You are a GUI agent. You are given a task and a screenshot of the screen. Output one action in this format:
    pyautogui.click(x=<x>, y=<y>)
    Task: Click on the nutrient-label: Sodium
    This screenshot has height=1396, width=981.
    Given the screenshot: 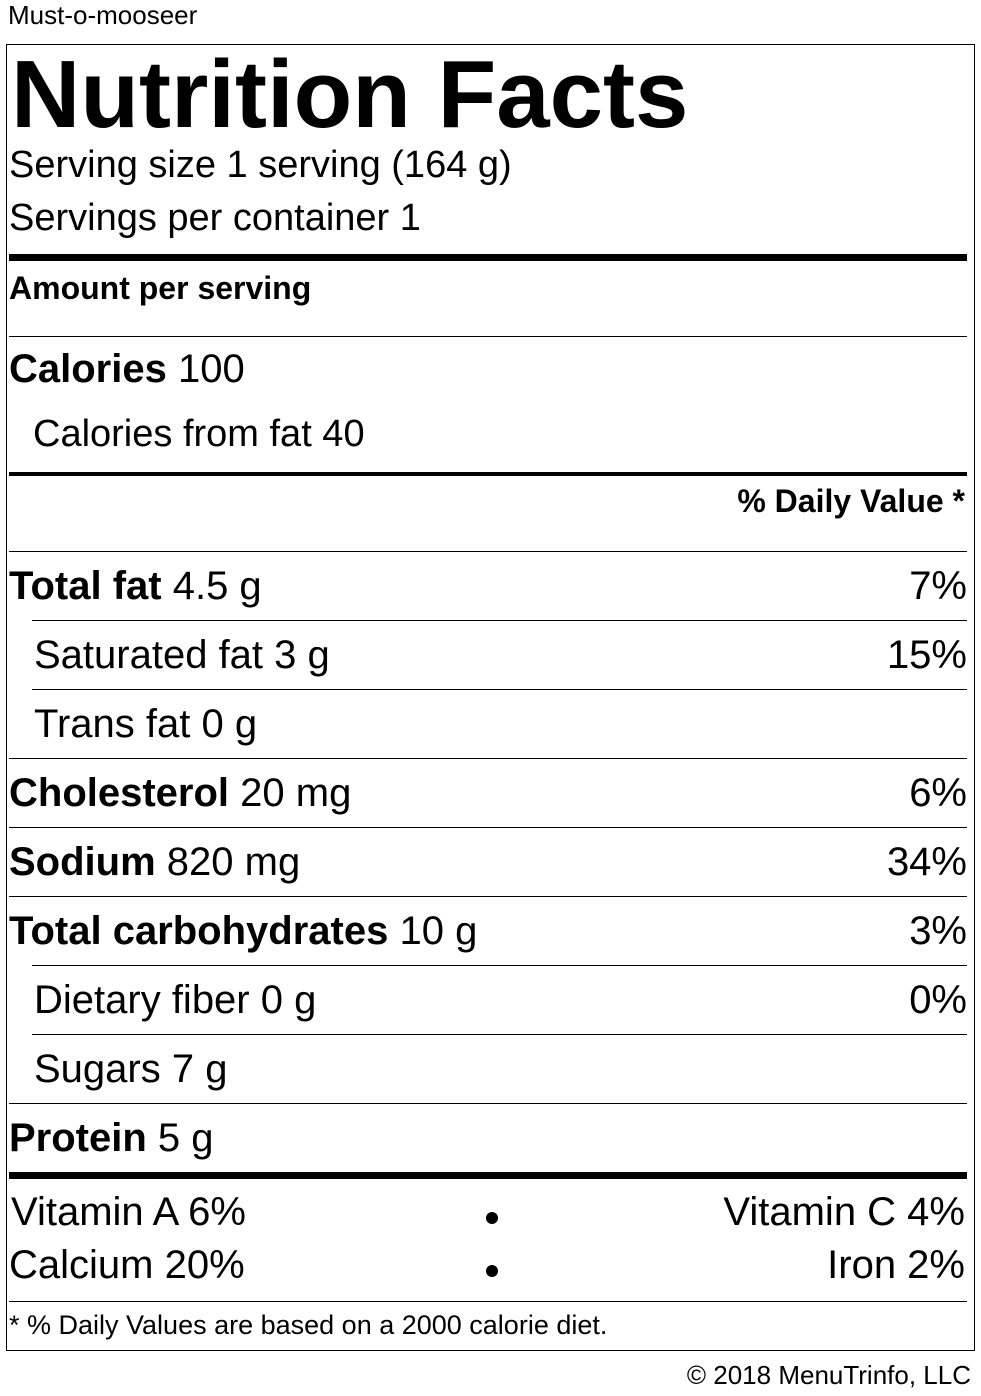 What is the action you would take?
    pyautogui.click(x=82, y=862)
    